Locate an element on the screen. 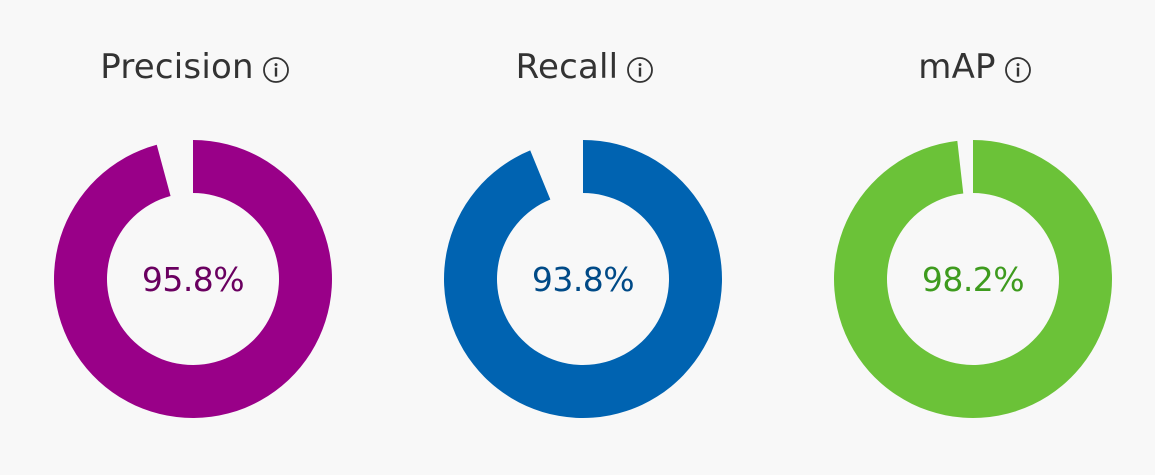 This screenshot has width=1155, height=475. map-title: mAP is located at coordinates (957, 67).